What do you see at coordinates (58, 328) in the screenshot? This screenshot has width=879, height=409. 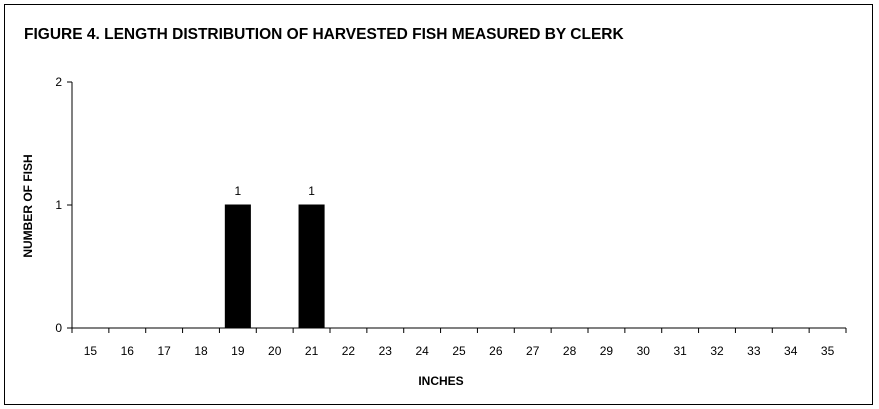 I see `y-tick-label: 0` at bounding box center [58, 328].